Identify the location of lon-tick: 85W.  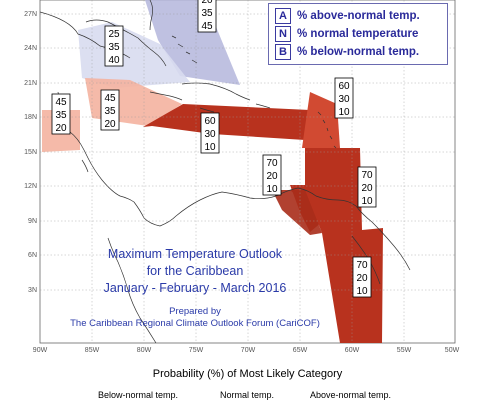
(92, 350).